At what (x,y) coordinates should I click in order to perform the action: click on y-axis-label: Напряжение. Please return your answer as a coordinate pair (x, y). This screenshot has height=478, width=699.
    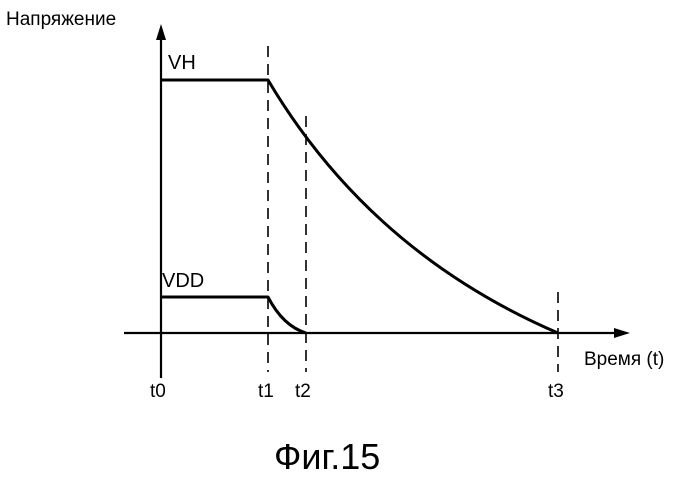
    Looking at the image, I should click on (61, 19).